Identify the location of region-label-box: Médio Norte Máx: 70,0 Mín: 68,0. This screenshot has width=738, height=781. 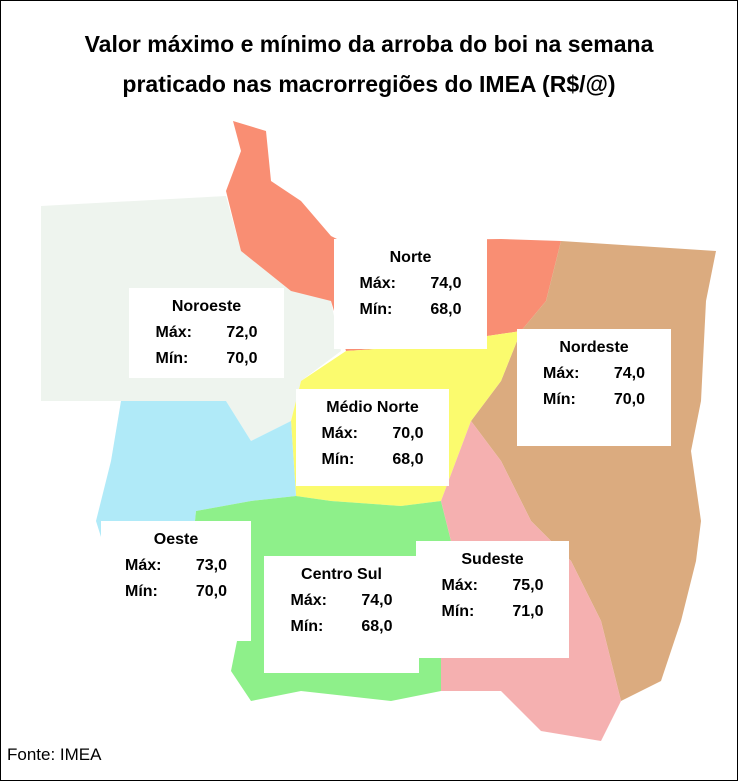
(372, 437).